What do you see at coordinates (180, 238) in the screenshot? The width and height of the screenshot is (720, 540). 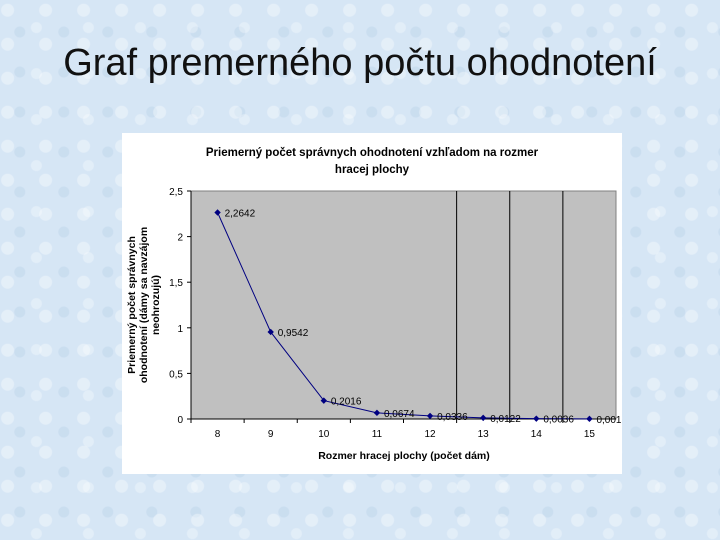 I see `y-tick-label: 2` at bounding box center [180, 238].